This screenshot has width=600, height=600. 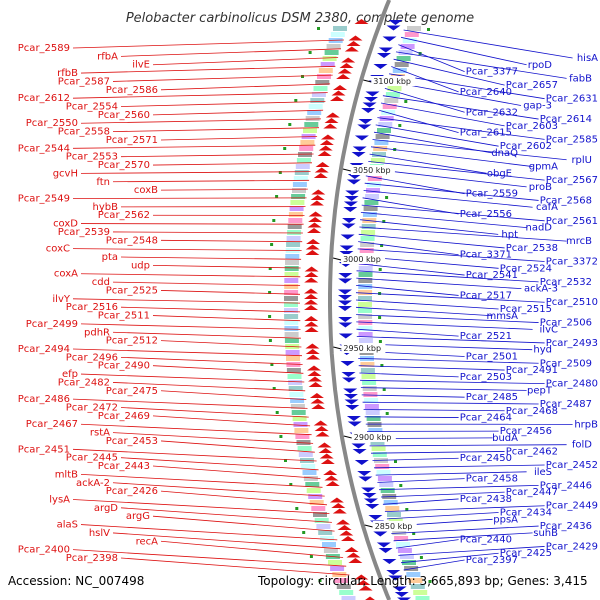 What do you see at coordinates (499, 173) in the screenshot?
I see `gene-label-reverse: obgE` at bounding box center [499, 173].